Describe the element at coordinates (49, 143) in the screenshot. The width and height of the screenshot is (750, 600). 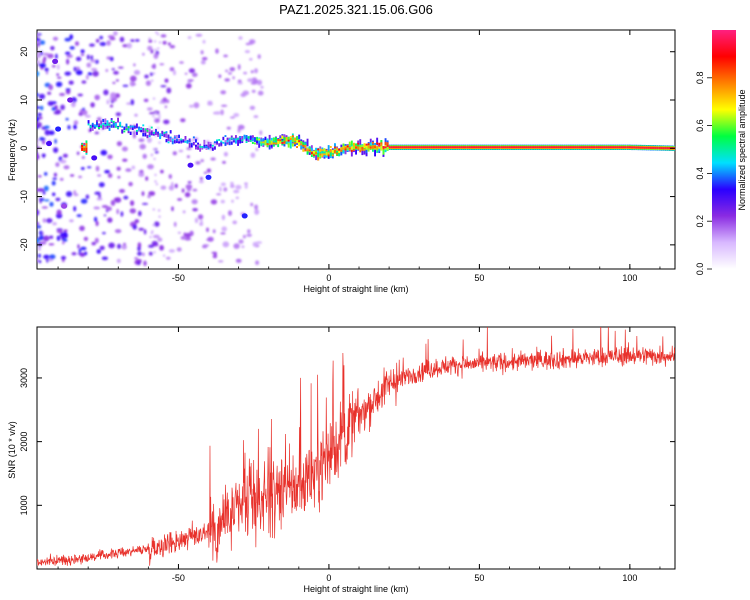
I see `spectral-spot` at that location.